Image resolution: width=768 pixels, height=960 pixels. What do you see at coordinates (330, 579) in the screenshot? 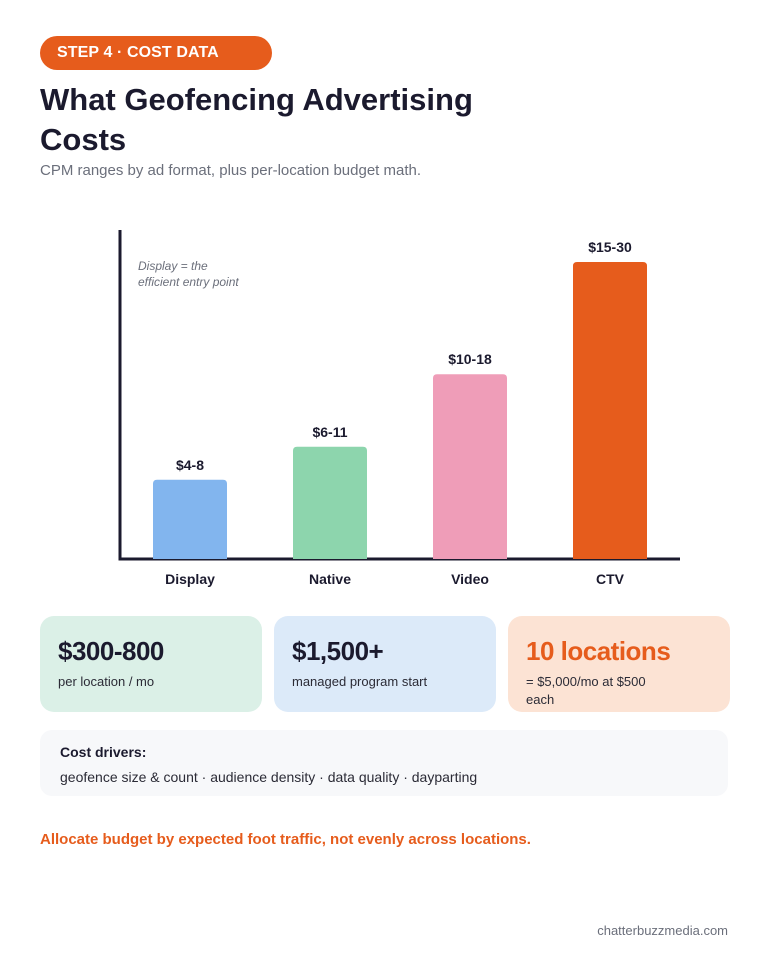
I see `x-tick-label-native: Native` at bounding box center [330, 579].